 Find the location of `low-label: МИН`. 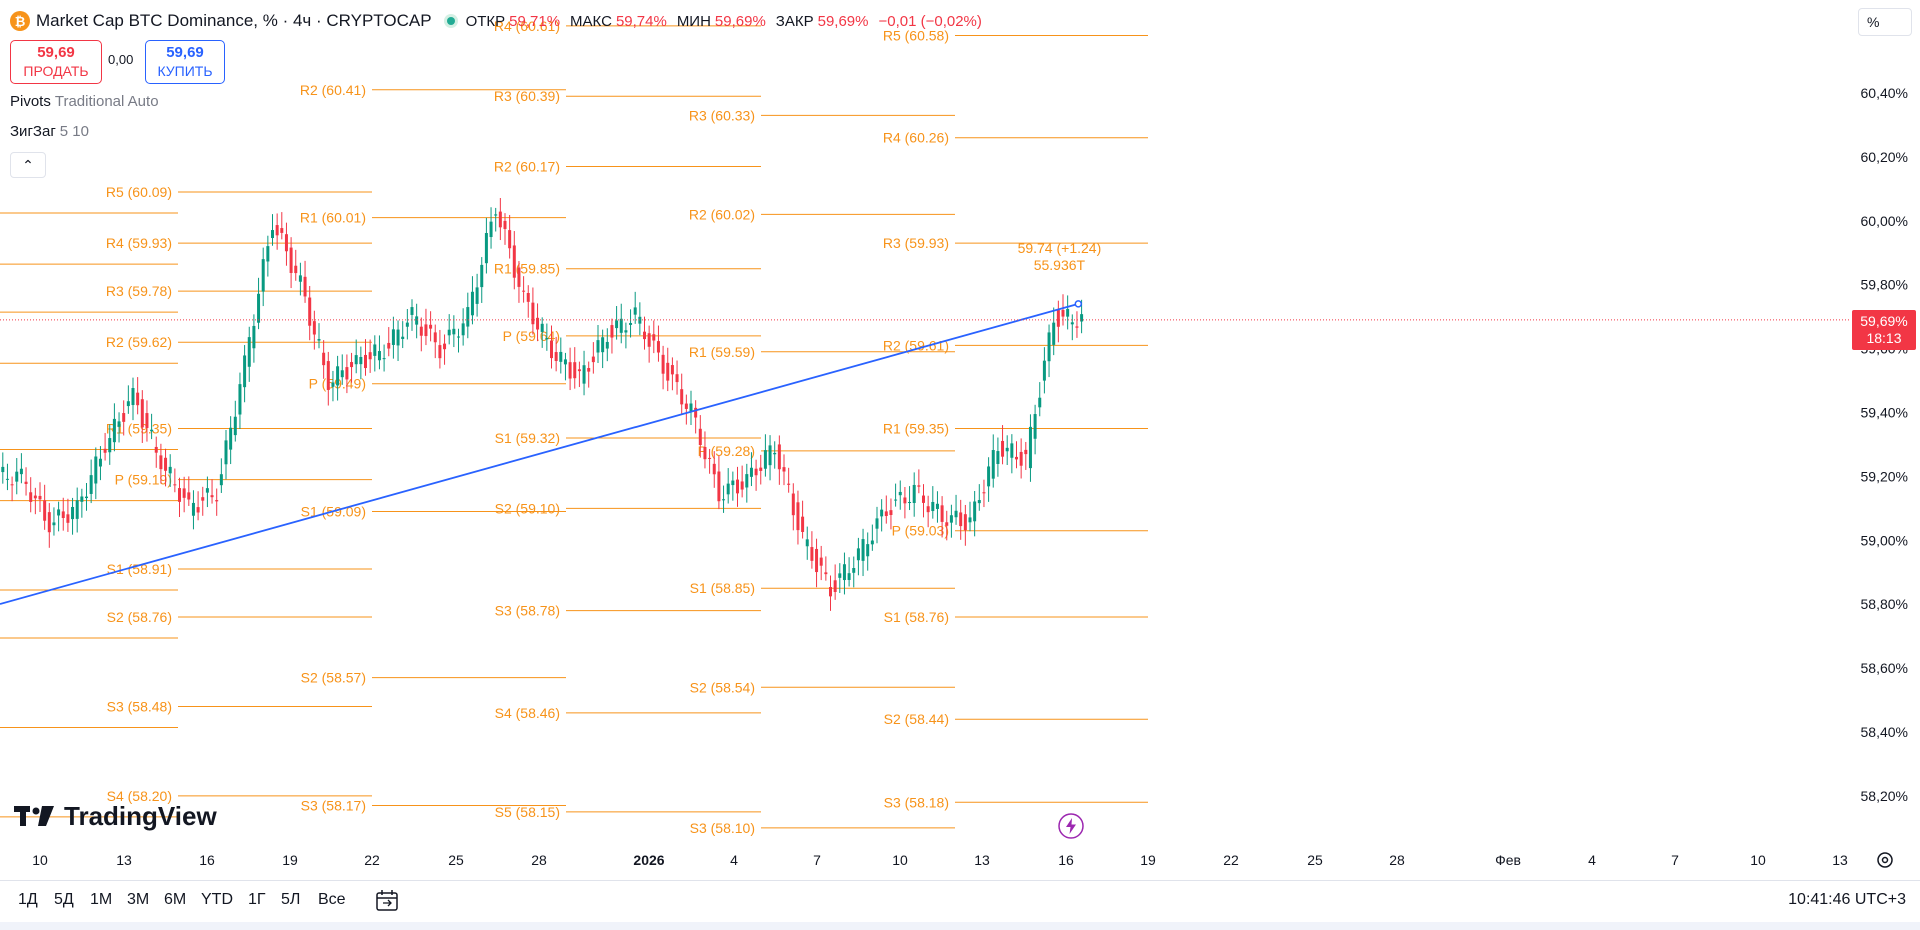

low-label: МИН is located at coordinates (693, 21).